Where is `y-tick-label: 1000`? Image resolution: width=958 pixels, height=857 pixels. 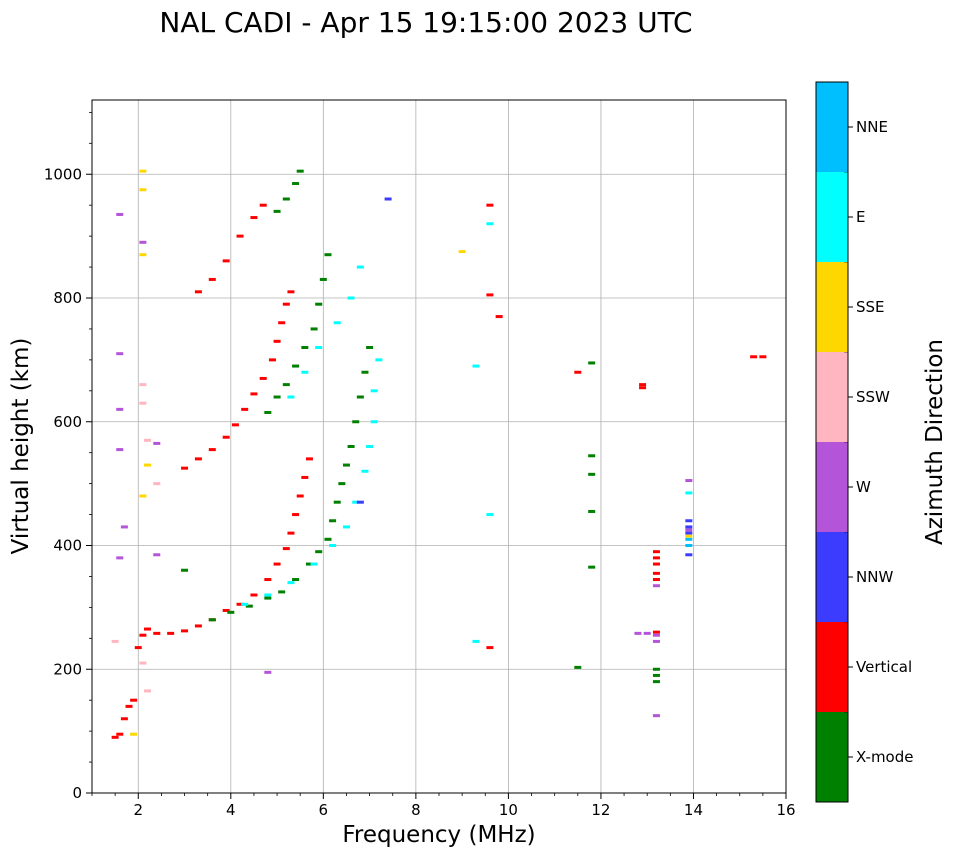 y-tick-label: 1000 is located at coordinates (63, 174).